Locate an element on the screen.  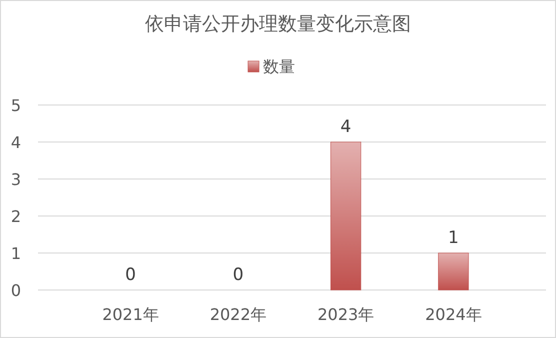
x-tick-label: 2022年 is located at coordinates (238, 314).